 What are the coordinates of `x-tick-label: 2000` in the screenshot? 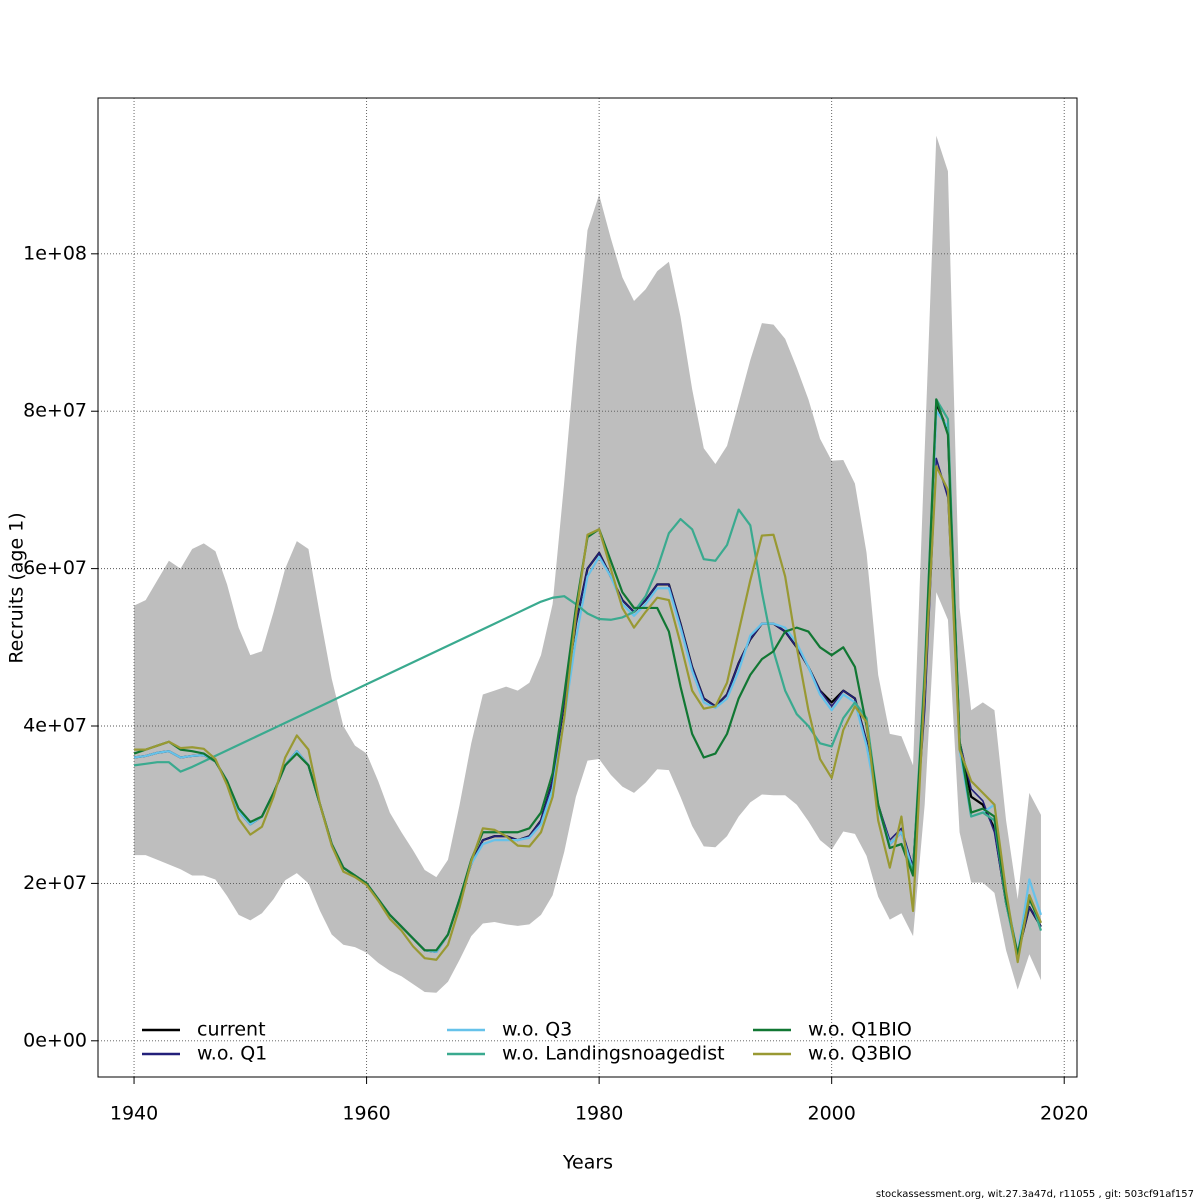 It's located at (831, 1114).